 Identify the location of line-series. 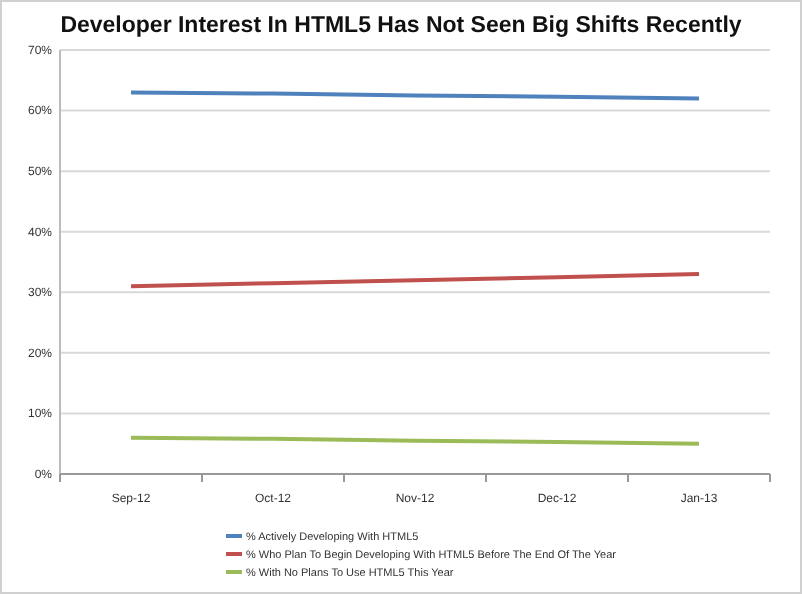
(415, 280).